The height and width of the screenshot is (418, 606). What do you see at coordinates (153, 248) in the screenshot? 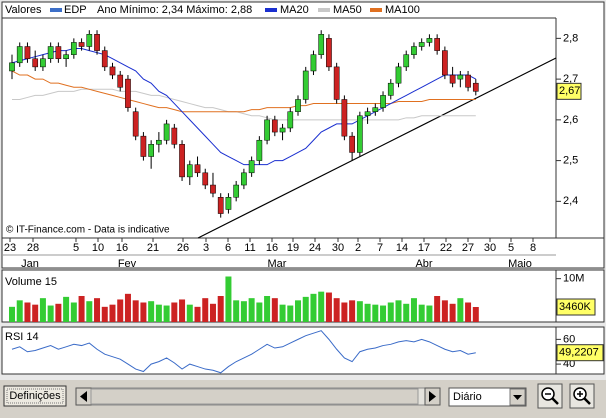
I see `x-tick-label: 21` at bounding box center [153, 248].